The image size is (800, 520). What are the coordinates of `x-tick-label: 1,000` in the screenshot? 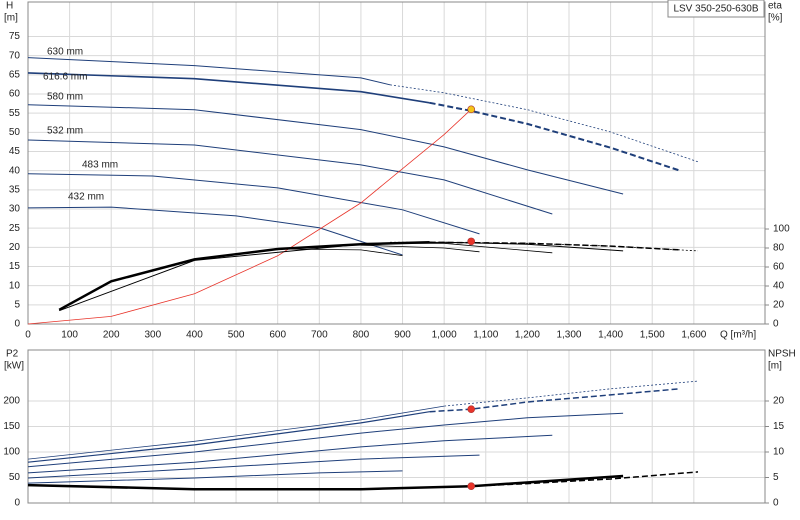 It's located at (444, 335).